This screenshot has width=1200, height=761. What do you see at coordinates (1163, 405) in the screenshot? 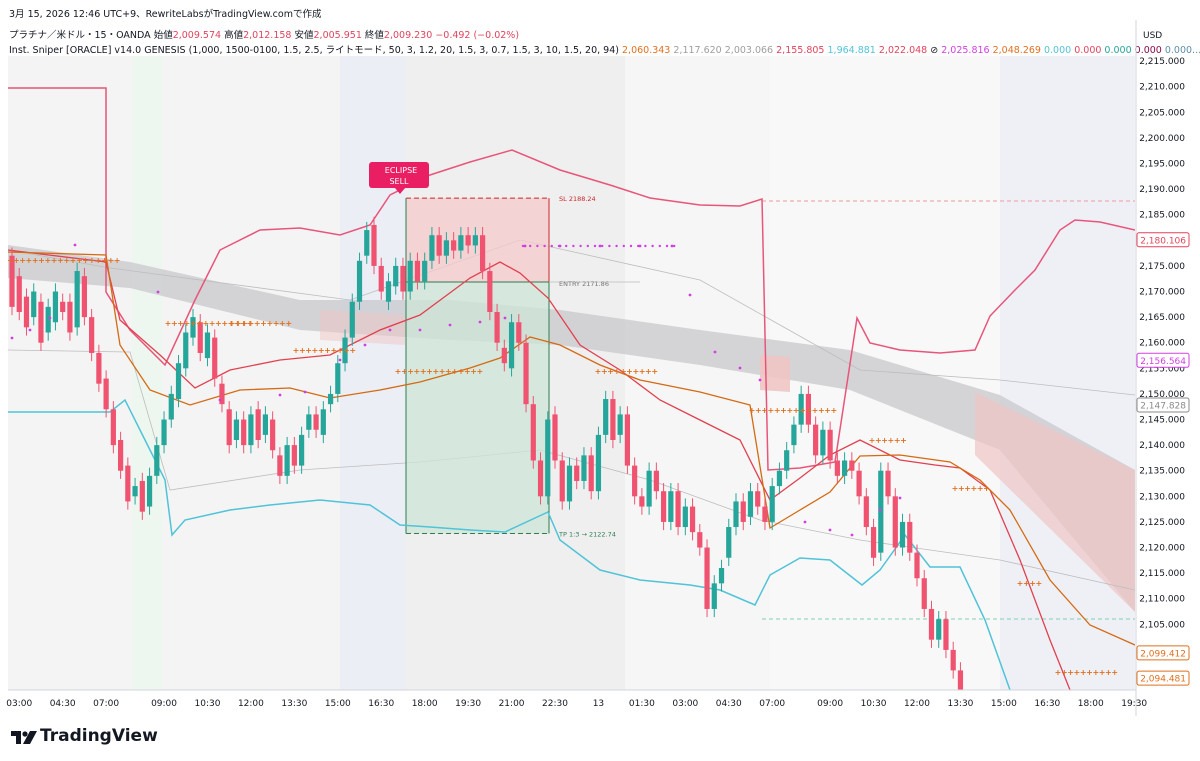
I see `price-label-box` at bounding box center [1163, 405].